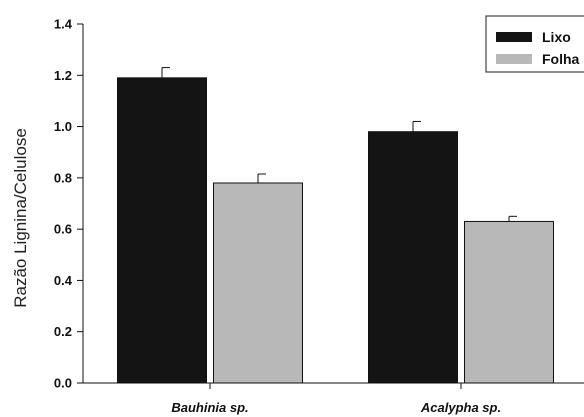  What do you see at coordinates (63, 331) in the screenshot?
I see `y-tick-label: 0.2` at bounding box center [63, 331].